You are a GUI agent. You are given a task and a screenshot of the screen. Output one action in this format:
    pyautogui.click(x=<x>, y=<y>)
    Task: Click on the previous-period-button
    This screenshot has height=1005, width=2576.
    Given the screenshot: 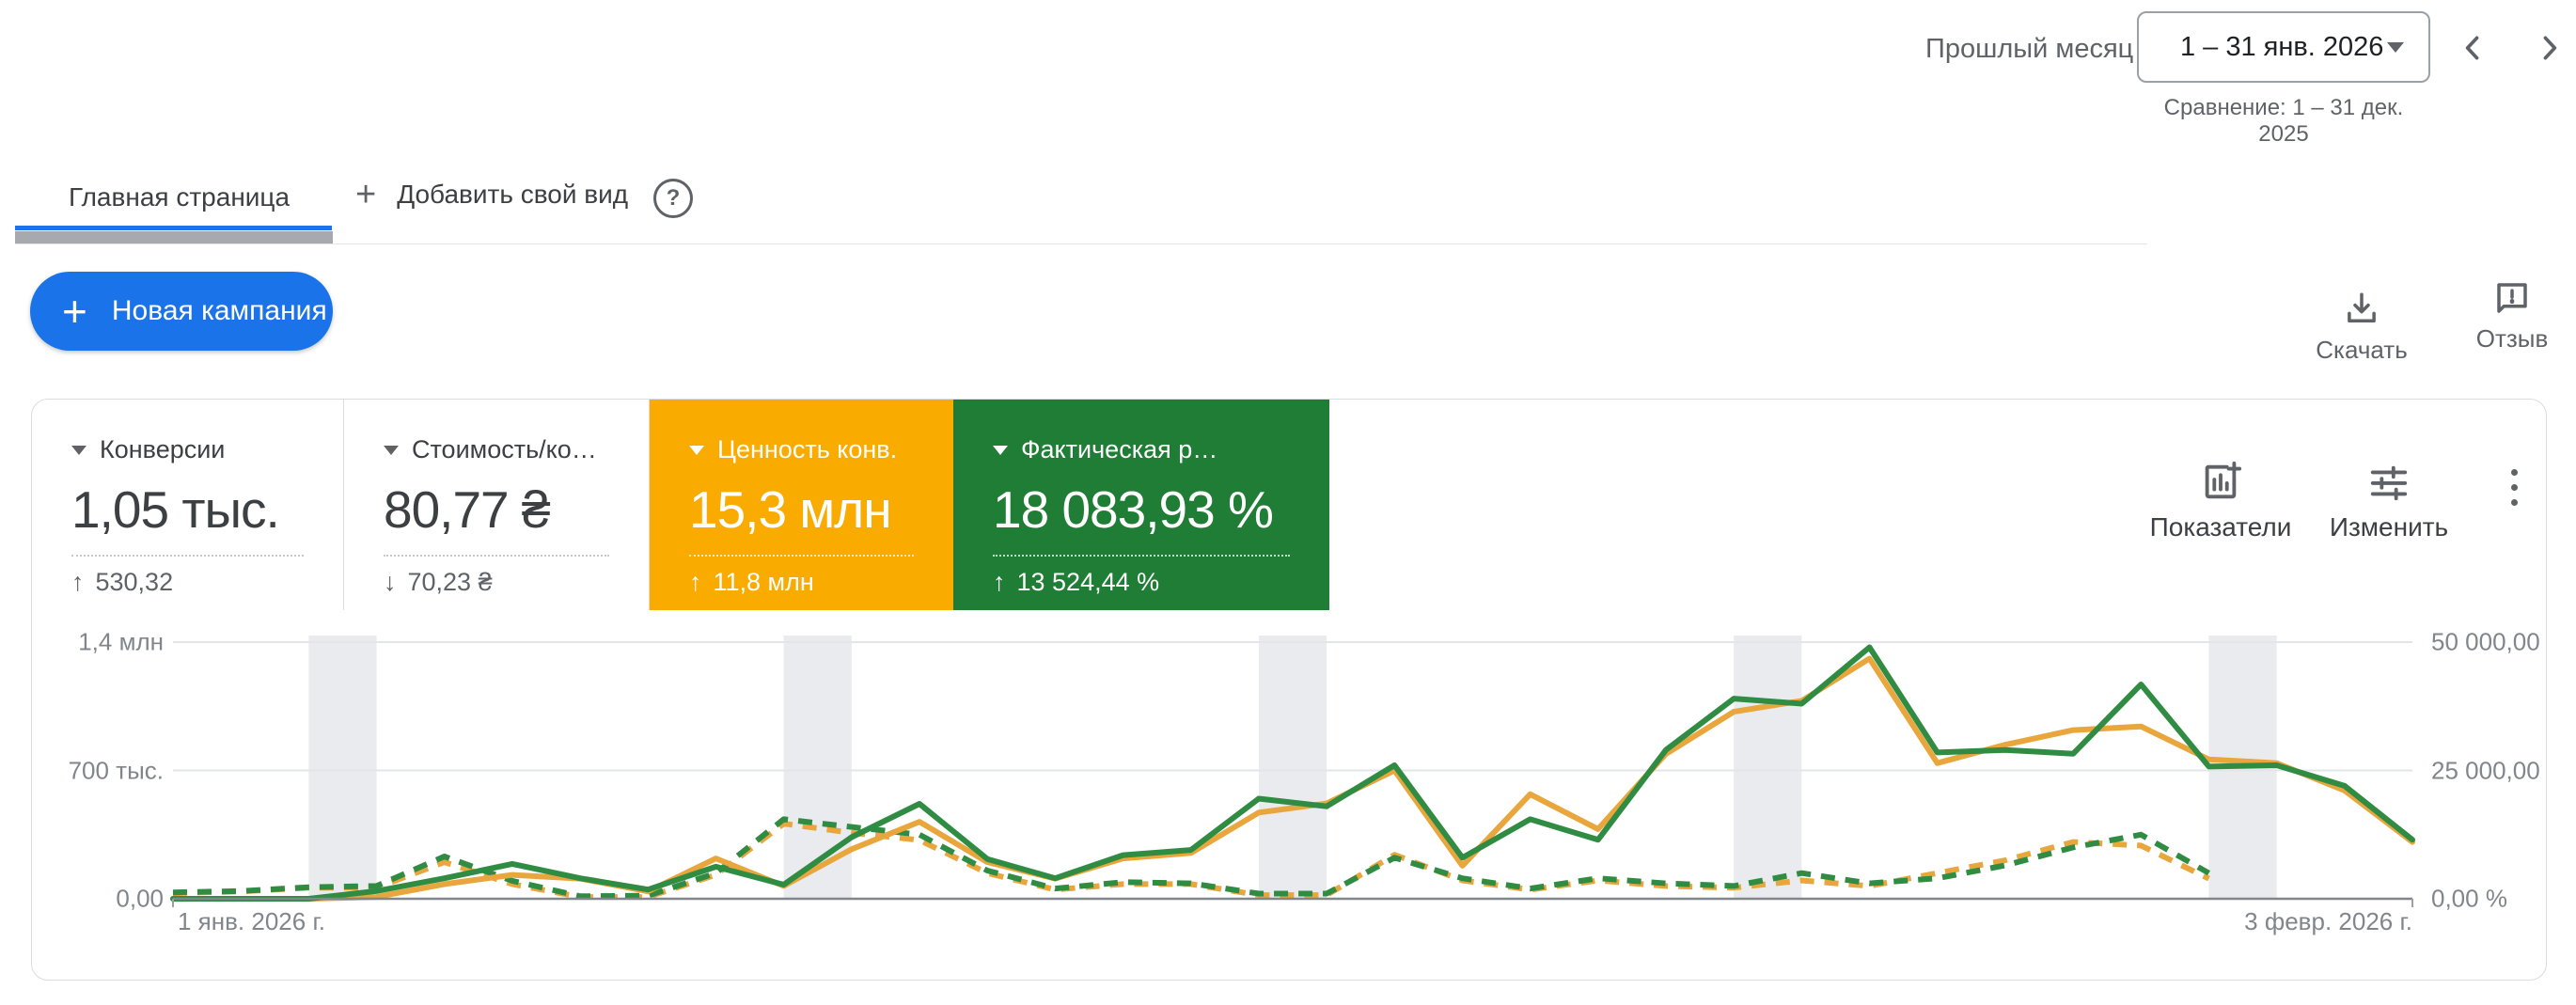 What is the action you would take?
    pyautogui.click(x=2474, y=48)
    